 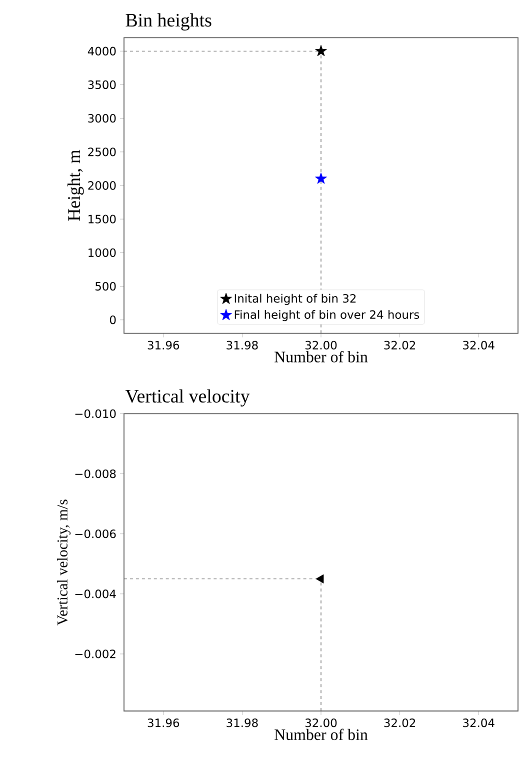 What do you see at coordinates (102, 185) in the screenshot?
I see `y-tick-label: 2000` at bounding box center [102, 185].